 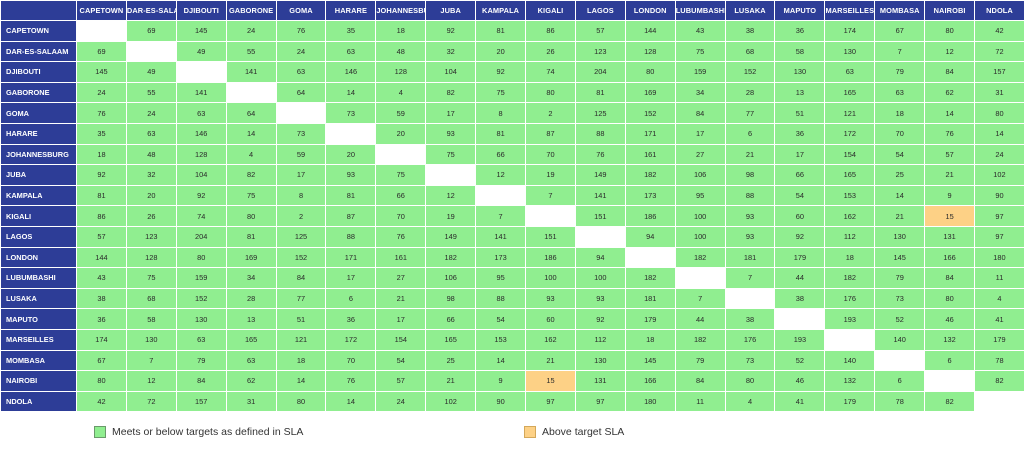 What do you see at coordinates (999, 31) in the screenshot?
I see `latency-cell: 42` at bounding box center [999, 31].